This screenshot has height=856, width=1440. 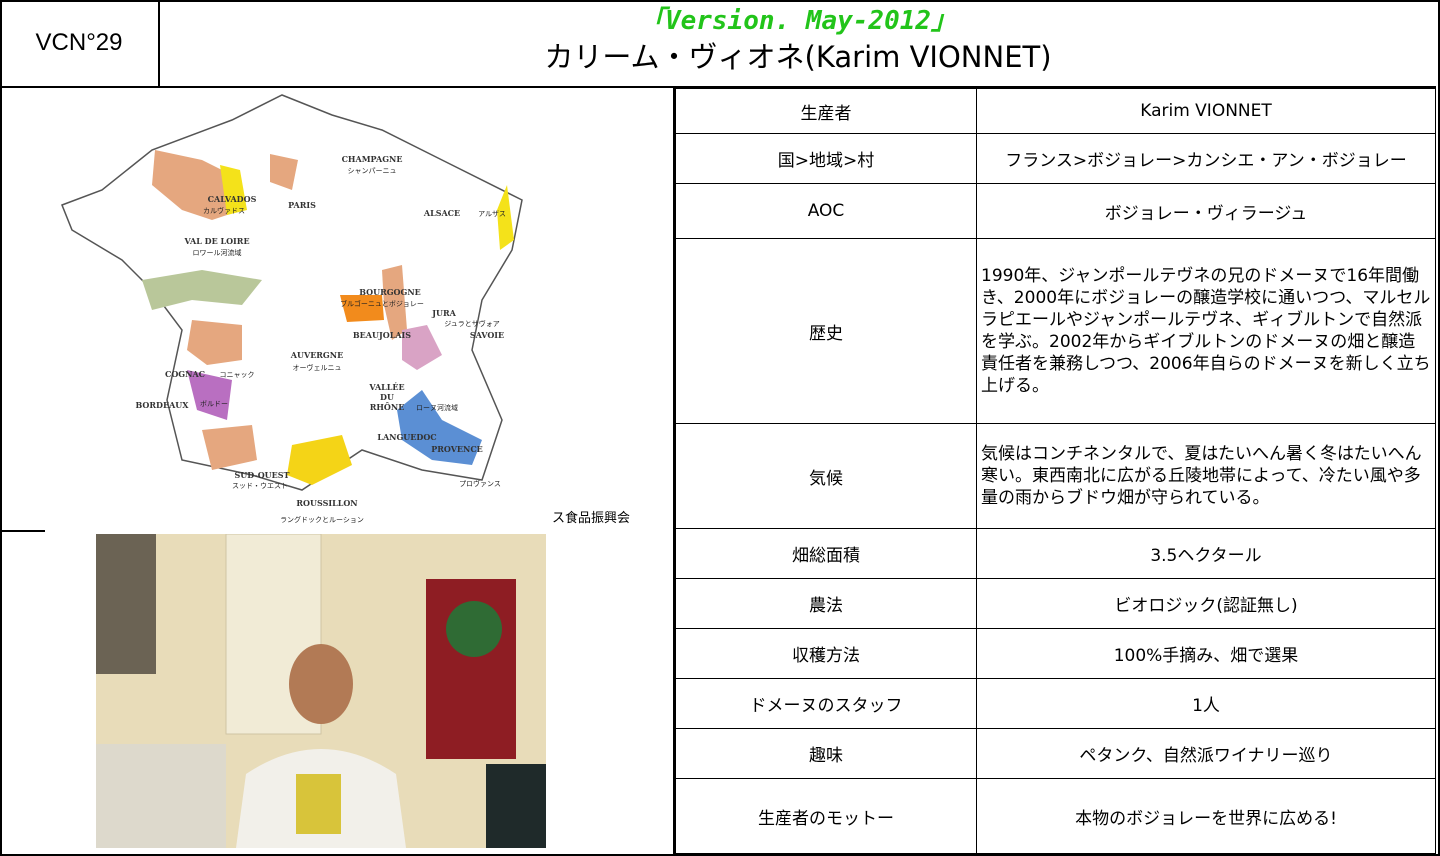 What do you see at coordinates (163, 405) in the screenshot?
I see `map-label: BORDEAUX` at bounding box center [163, 405].